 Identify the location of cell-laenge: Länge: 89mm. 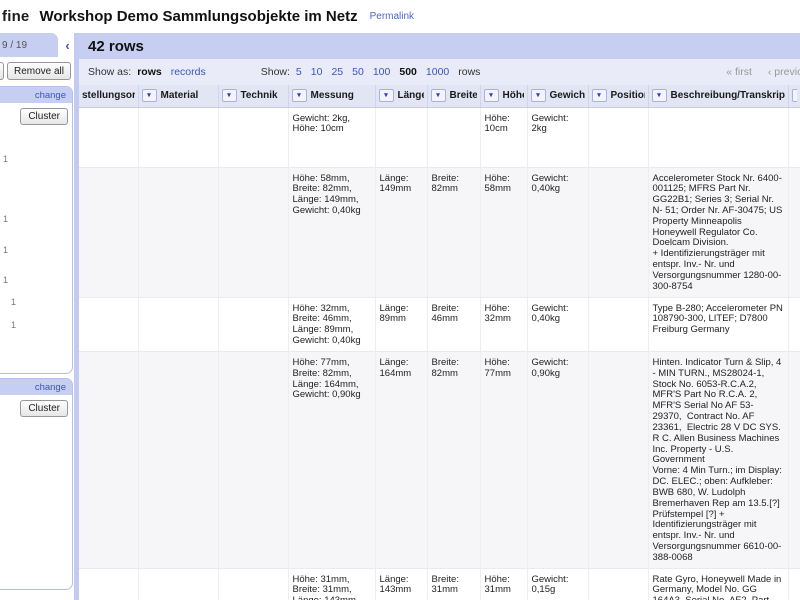
(401, 324).